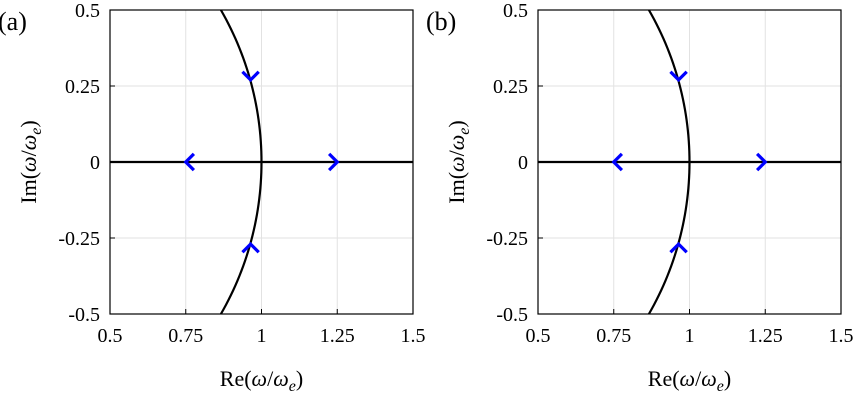 The height and width of the screenshot is (400, 868). I want to click on panel-label: (b), so click(441, 21).